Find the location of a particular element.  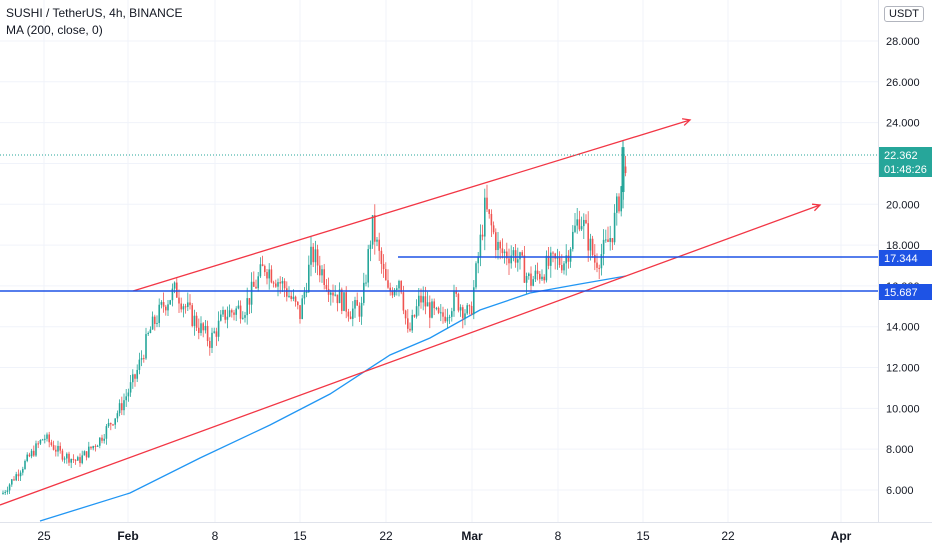

price-tick-label: 26.000 is located at coordinates (903, 83).